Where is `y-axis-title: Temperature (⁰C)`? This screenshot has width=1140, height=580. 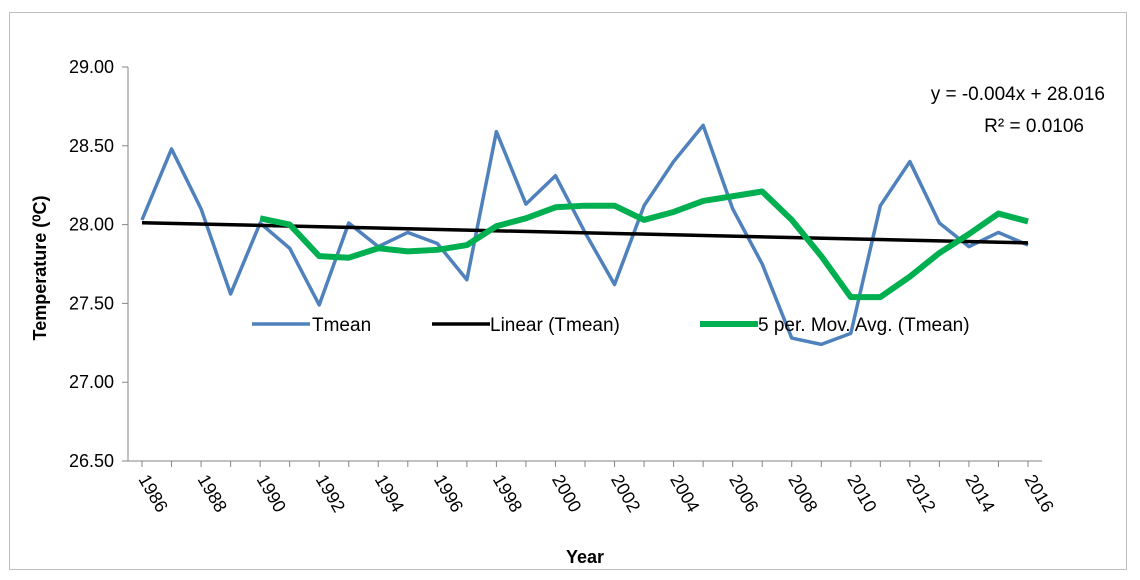 y-axis-title: Temperature (⁰C) is located at coordinates (40, 268).